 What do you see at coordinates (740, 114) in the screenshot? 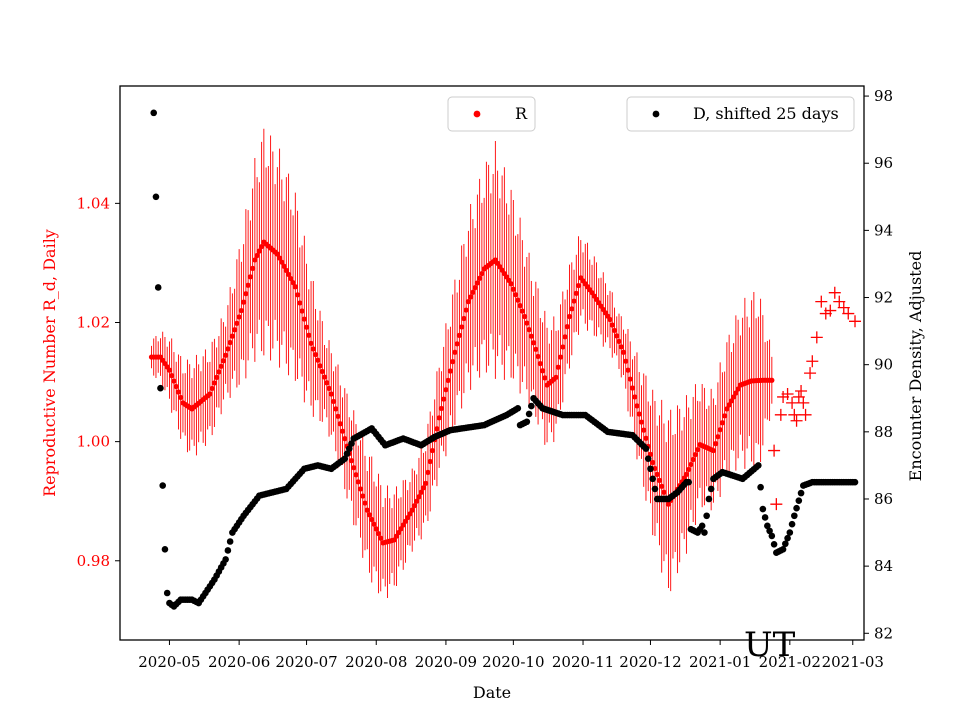
I see `legend-d-box` at bounding box center [740, 114].